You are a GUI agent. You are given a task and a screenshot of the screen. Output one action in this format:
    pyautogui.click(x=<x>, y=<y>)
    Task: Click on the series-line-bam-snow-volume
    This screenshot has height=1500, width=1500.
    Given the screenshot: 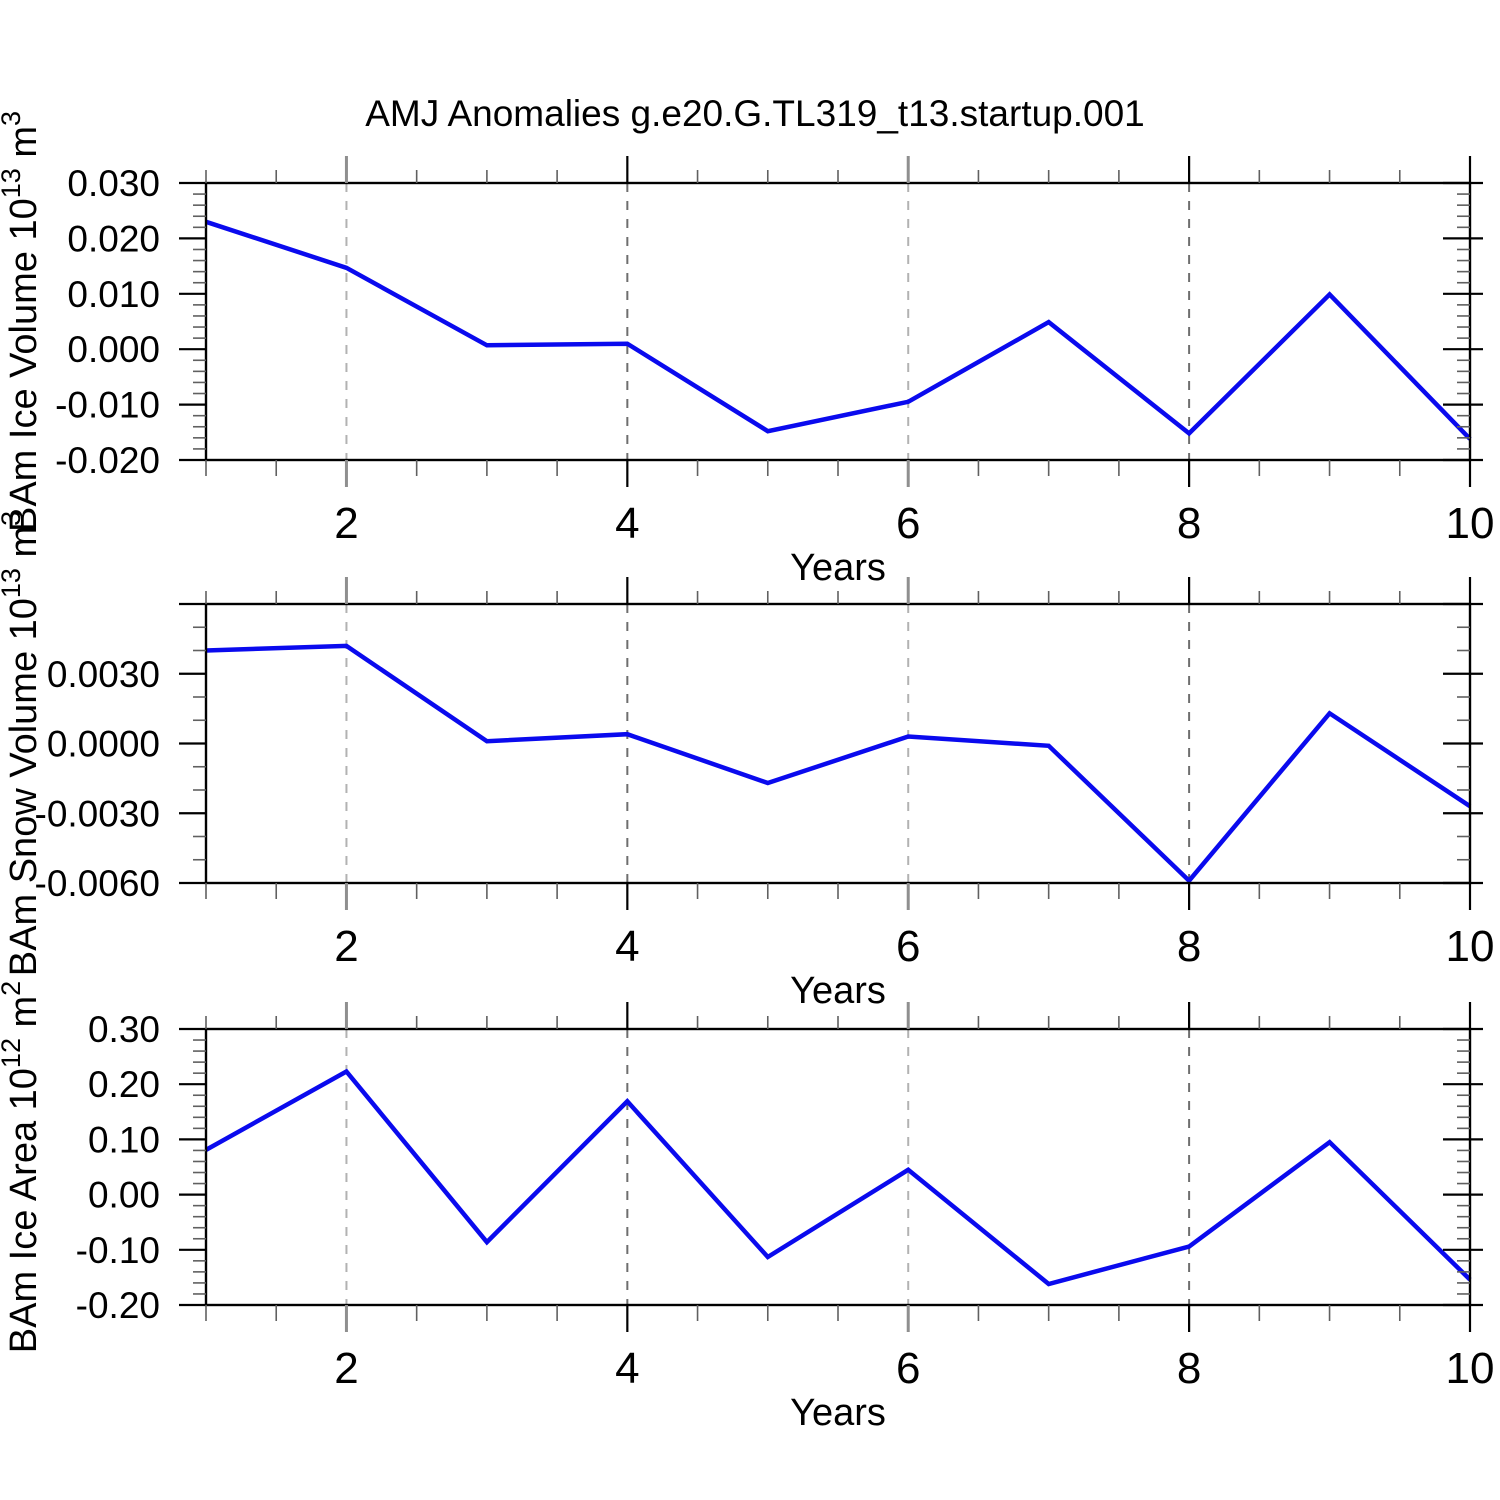 What is the action you would take?
    pyautogui.click(x=838, y=763)
    